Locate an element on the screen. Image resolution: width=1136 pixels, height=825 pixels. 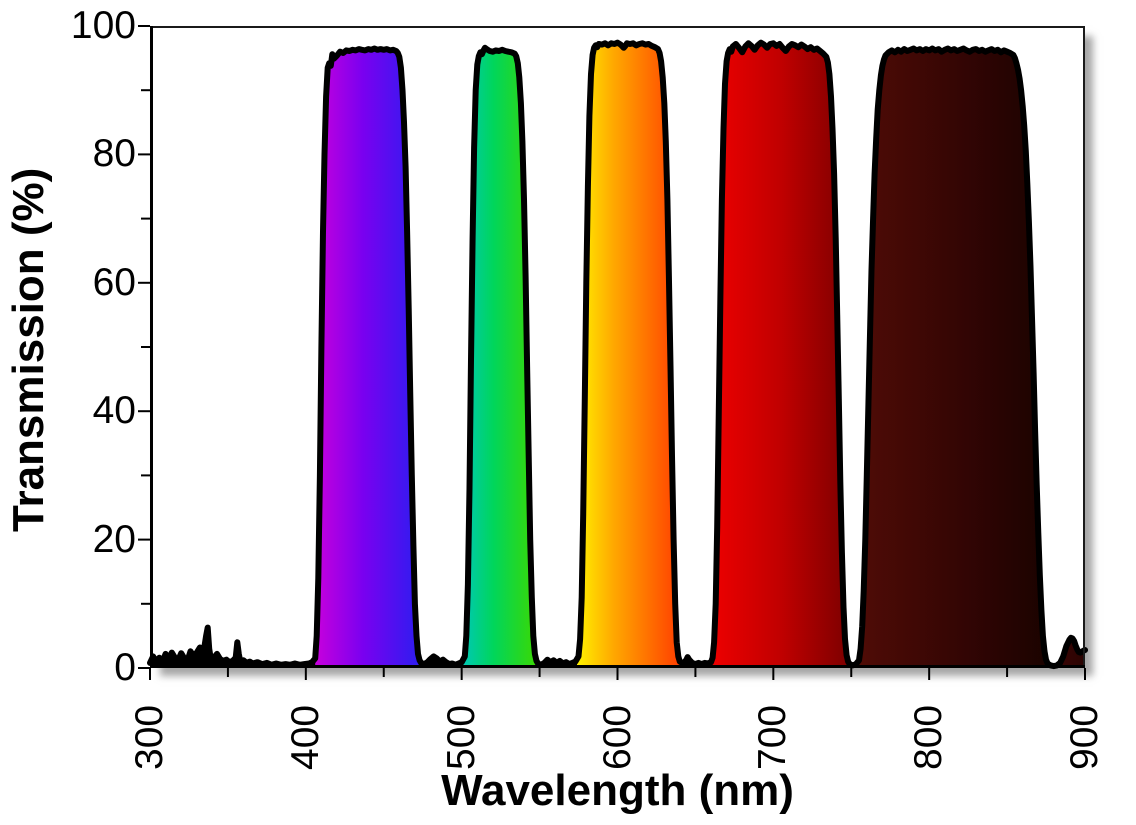
x-tick-label: 300 is located at coordinates (149, 737).